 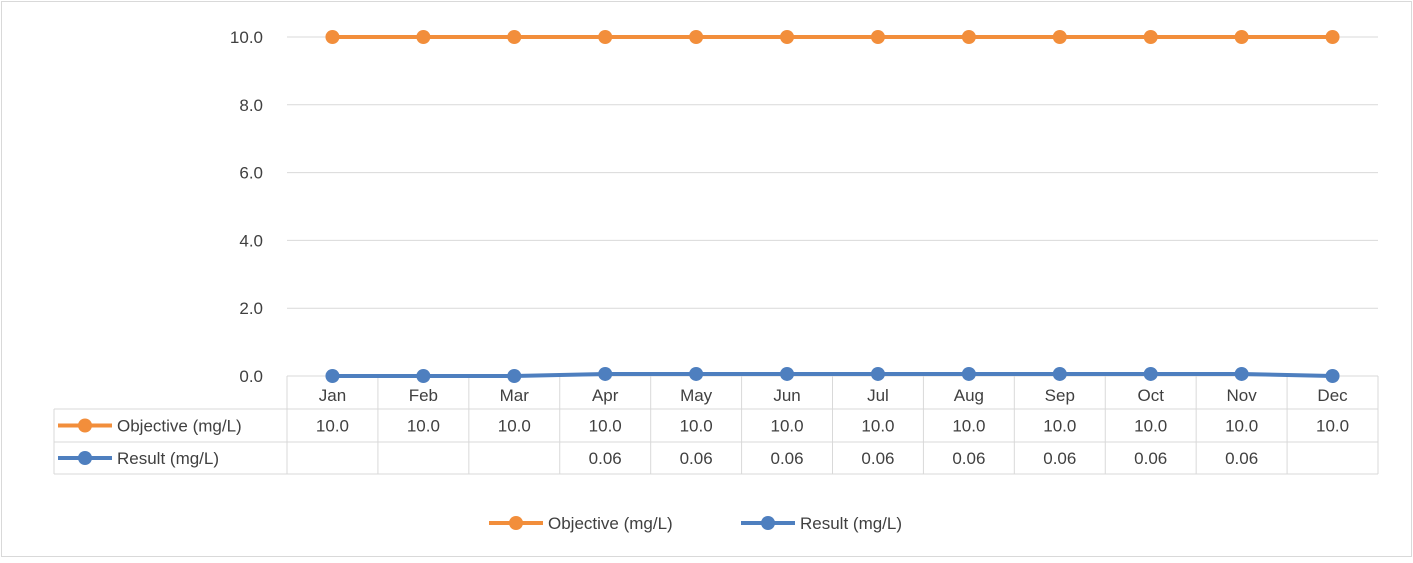 I want to click on x-category-label: Jan, so click(x=332, y=395).